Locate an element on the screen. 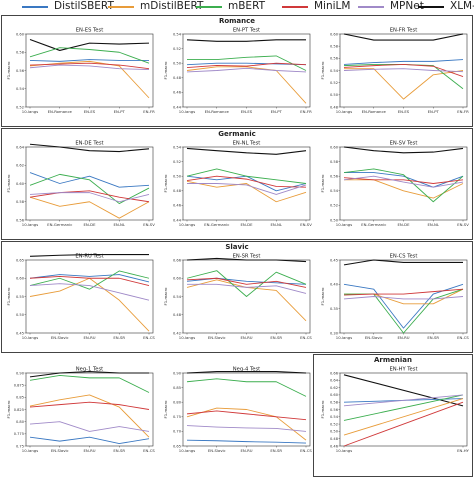 This screenshot has height=478, width=474. legend-label-xlmr: XLM-R is located at coordinates (462, 6).